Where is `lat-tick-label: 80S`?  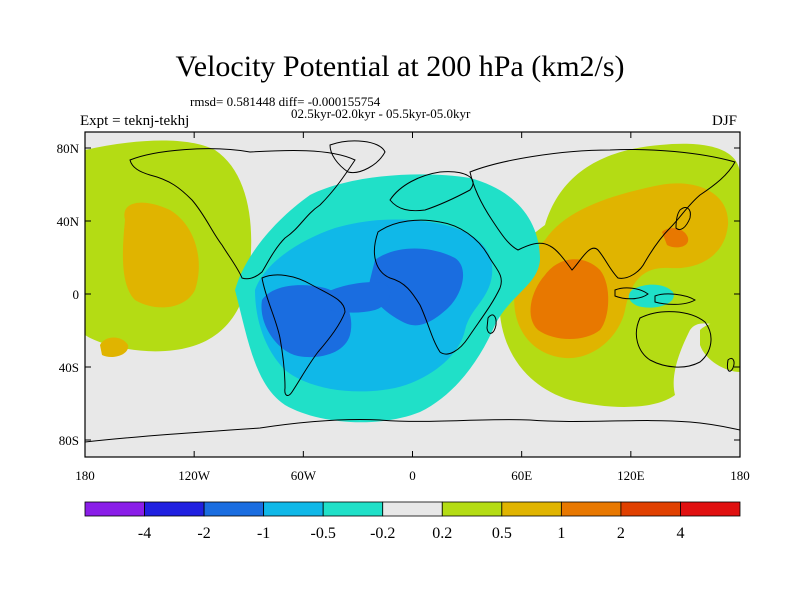
lat-tick-label: 80S is located at coordinates (69, 440).